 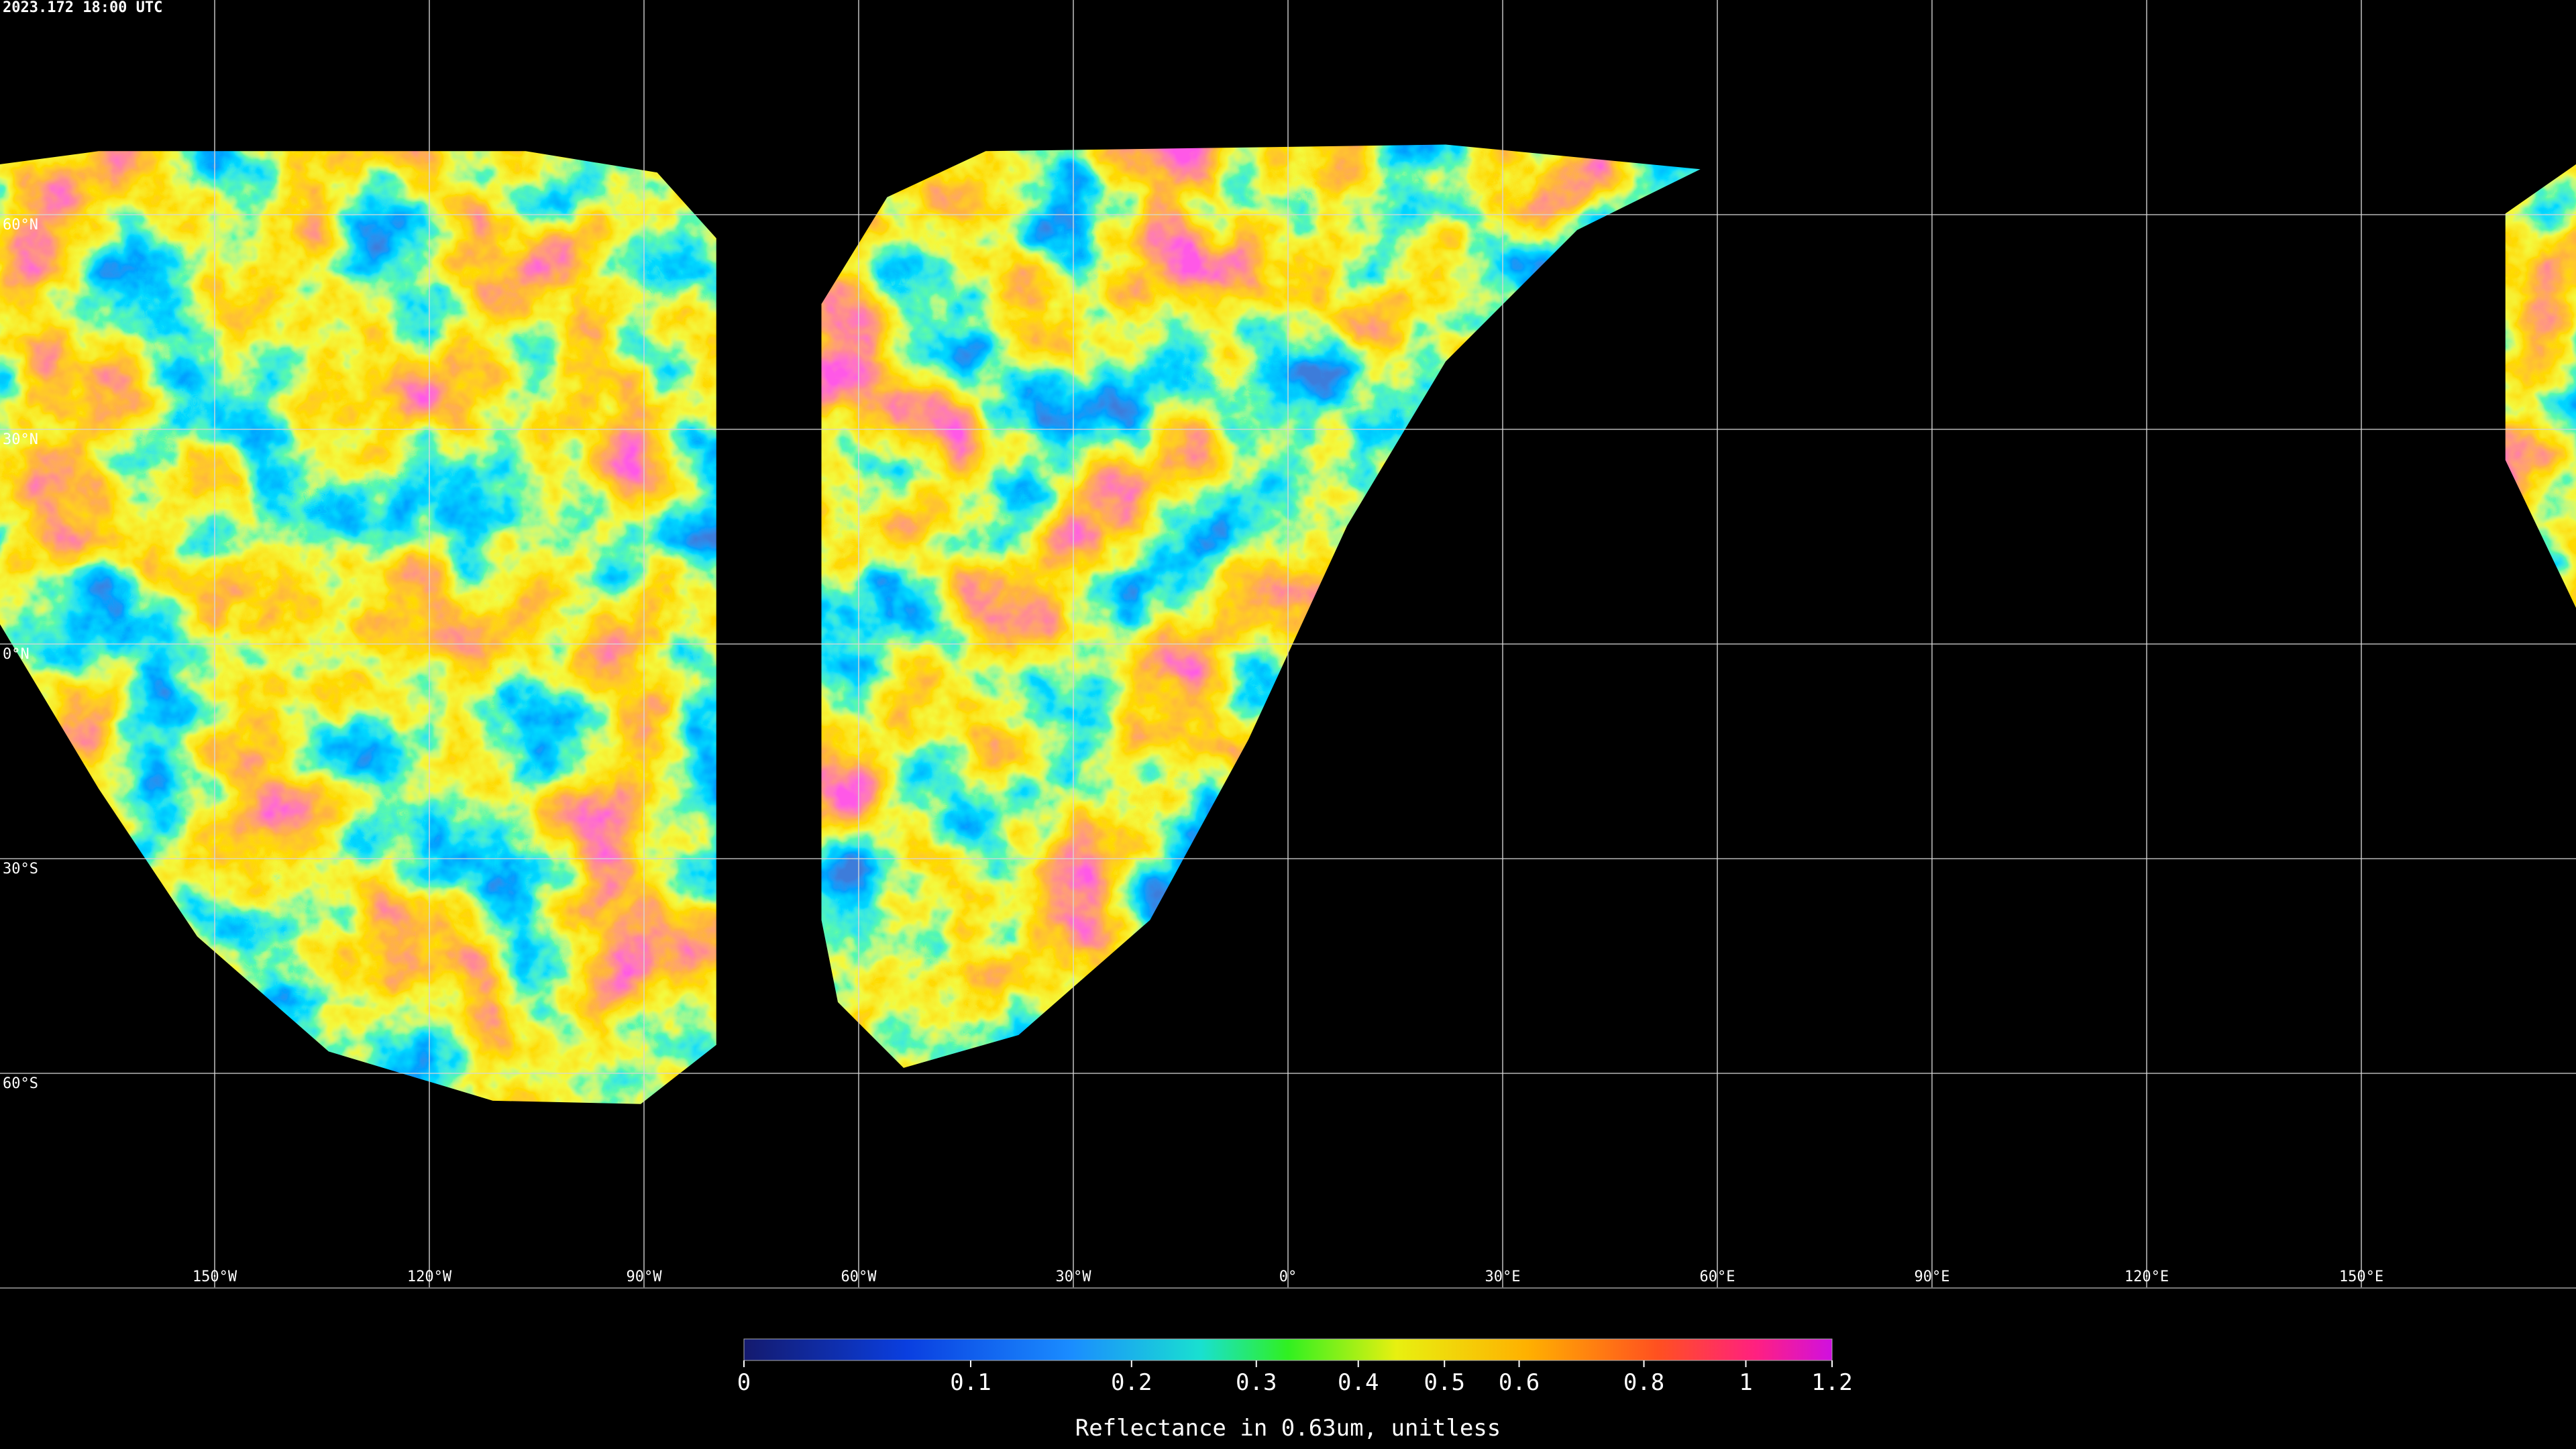 I want to click on colorbar-ticks: 0 0.1 0.2 0.3 0.4 0.5 0.6 0.8 1 1.2, so click(x=1295, y=1378).